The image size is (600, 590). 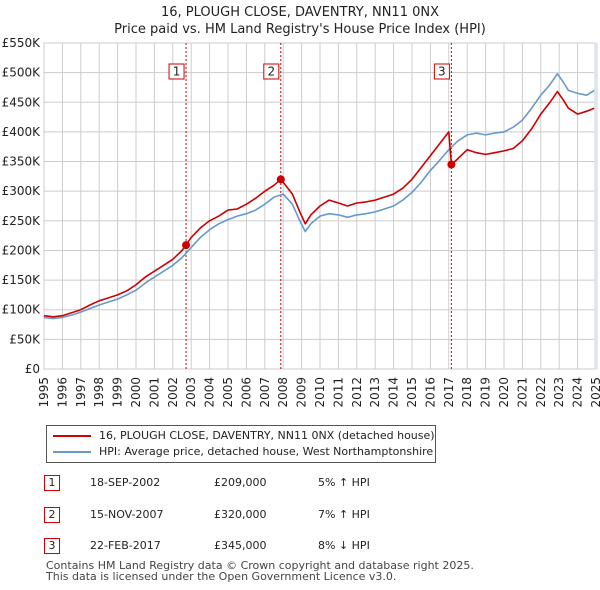 What do you see at coordinates (338, 392) in the screenshot?
I see `x-tick-label: 2011` at bounding box center [338, 392].